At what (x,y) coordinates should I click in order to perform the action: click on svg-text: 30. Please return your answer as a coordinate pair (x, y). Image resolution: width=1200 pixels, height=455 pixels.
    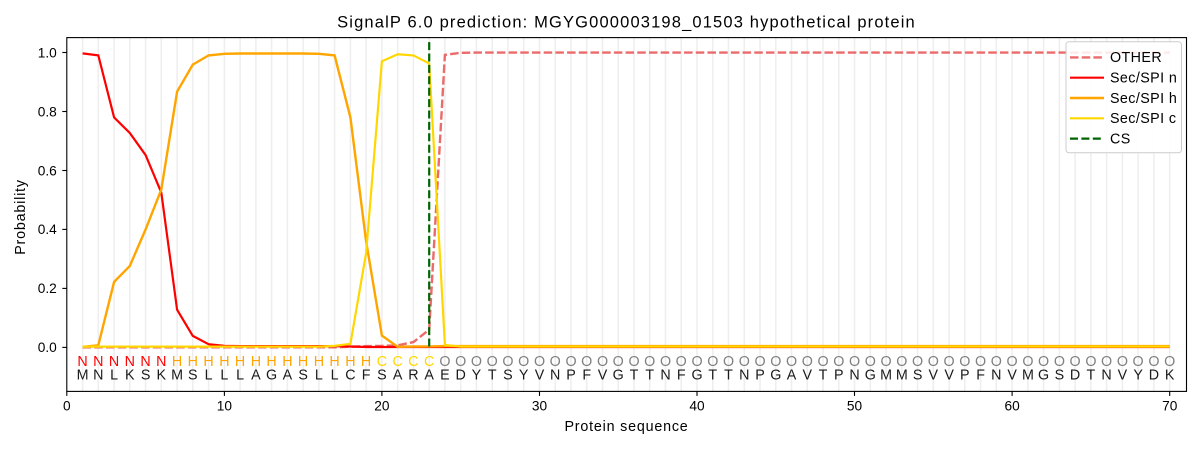
    Looking at the image, I should click on (540, 406).